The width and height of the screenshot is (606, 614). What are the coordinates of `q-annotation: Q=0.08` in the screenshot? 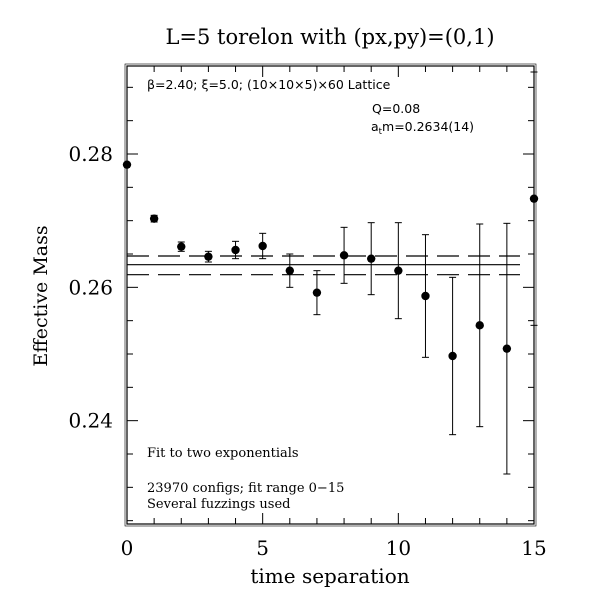 It's located at (396, 108).